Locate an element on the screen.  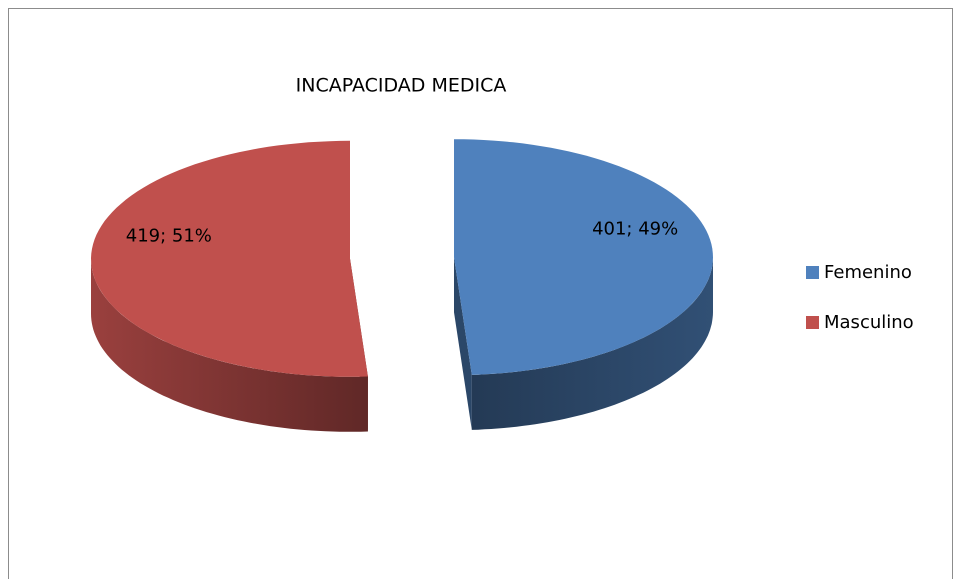
data-label: 401; 49% is located at coordinates (635, 228).